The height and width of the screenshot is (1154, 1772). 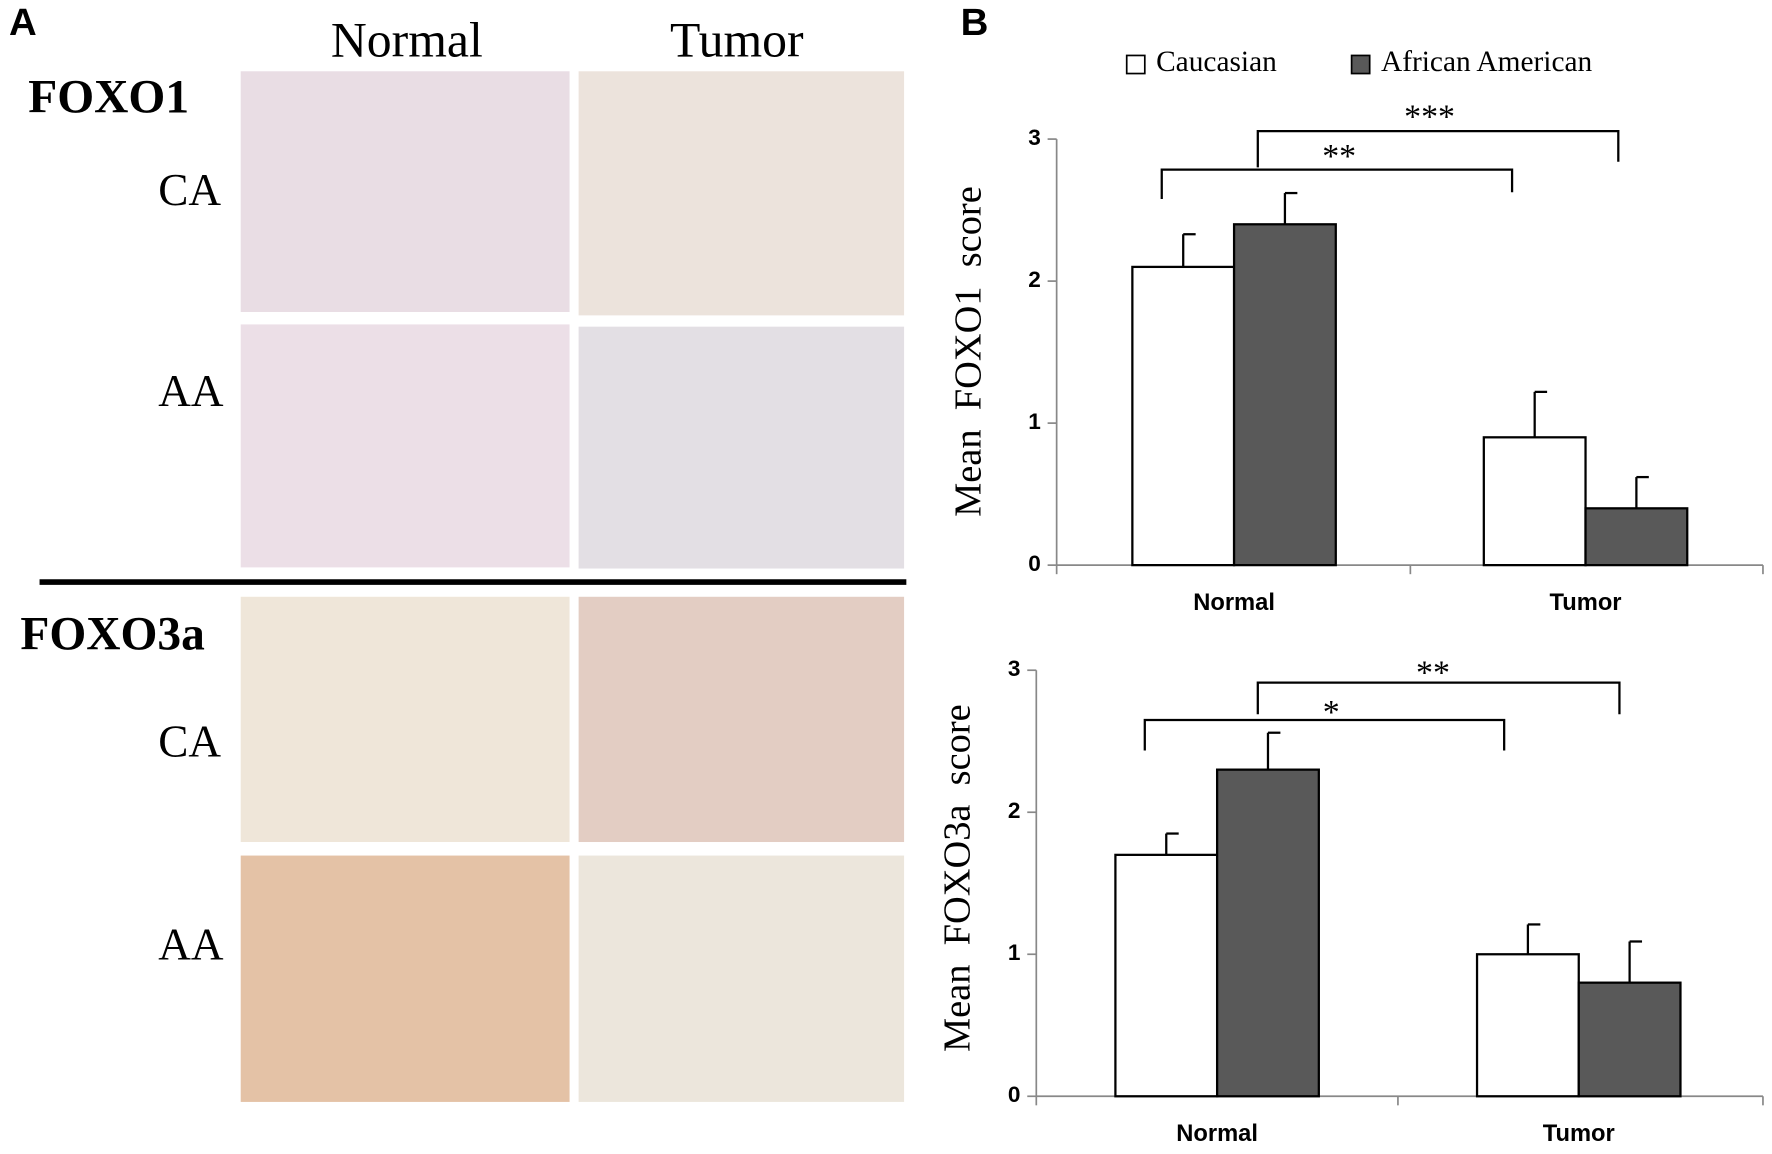 What do you see at coordinates (1487, 62) in the screenshot?
I see `legend-label: African American` at bounding box center [1487, 62].